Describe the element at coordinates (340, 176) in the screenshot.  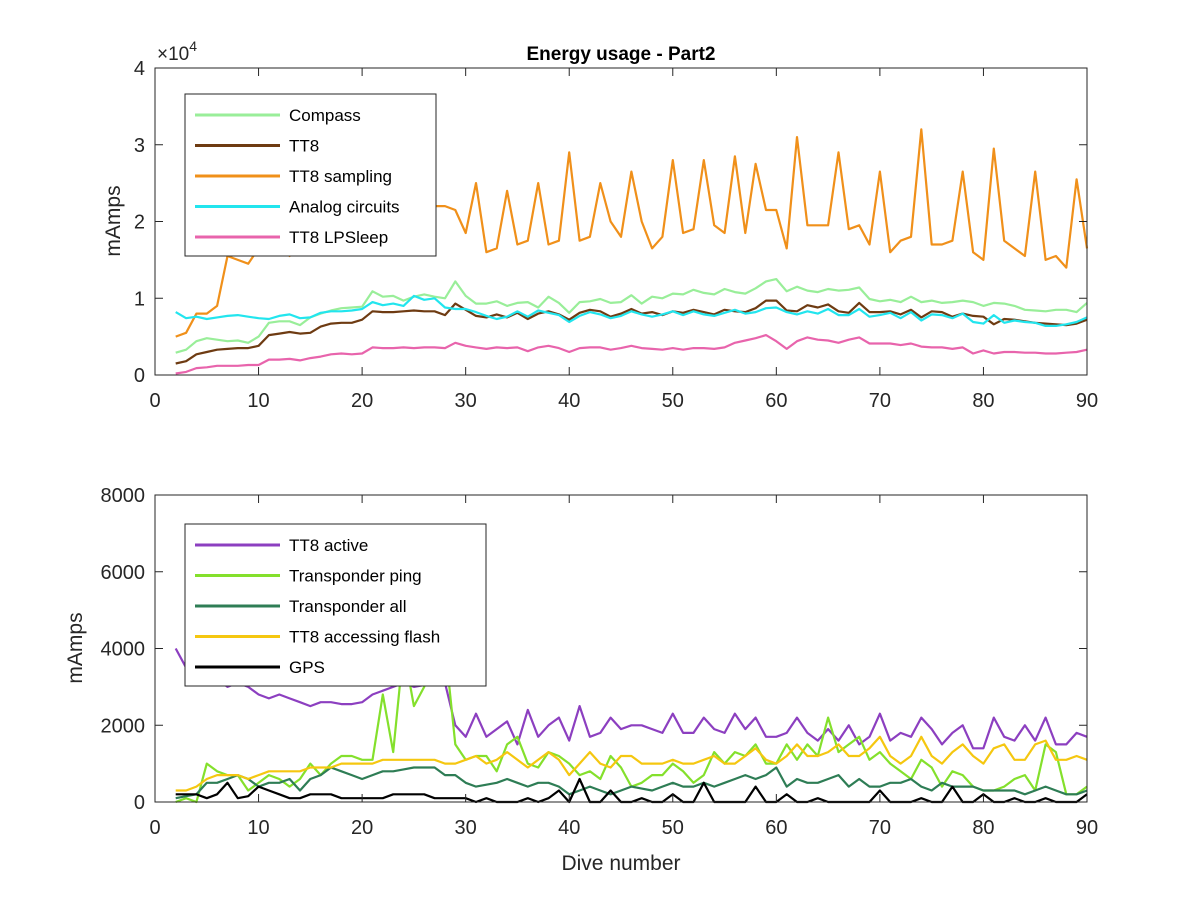
I see `legend-label-tt8-sampling: TT8 sampling` at that location.